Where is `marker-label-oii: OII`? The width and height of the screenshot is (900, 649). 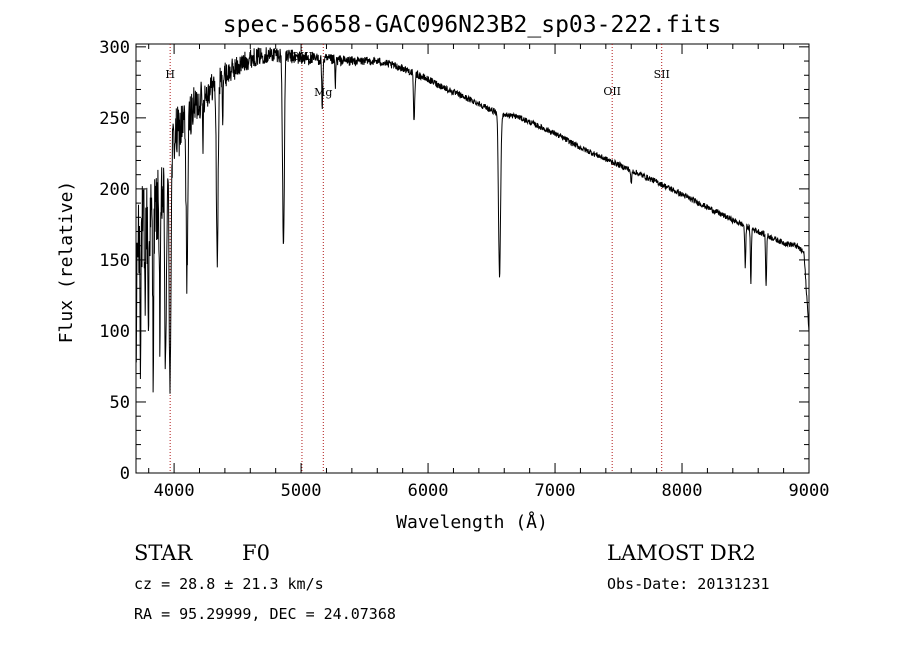
marker-label-oii: OII is located at coordinates (612, 91).